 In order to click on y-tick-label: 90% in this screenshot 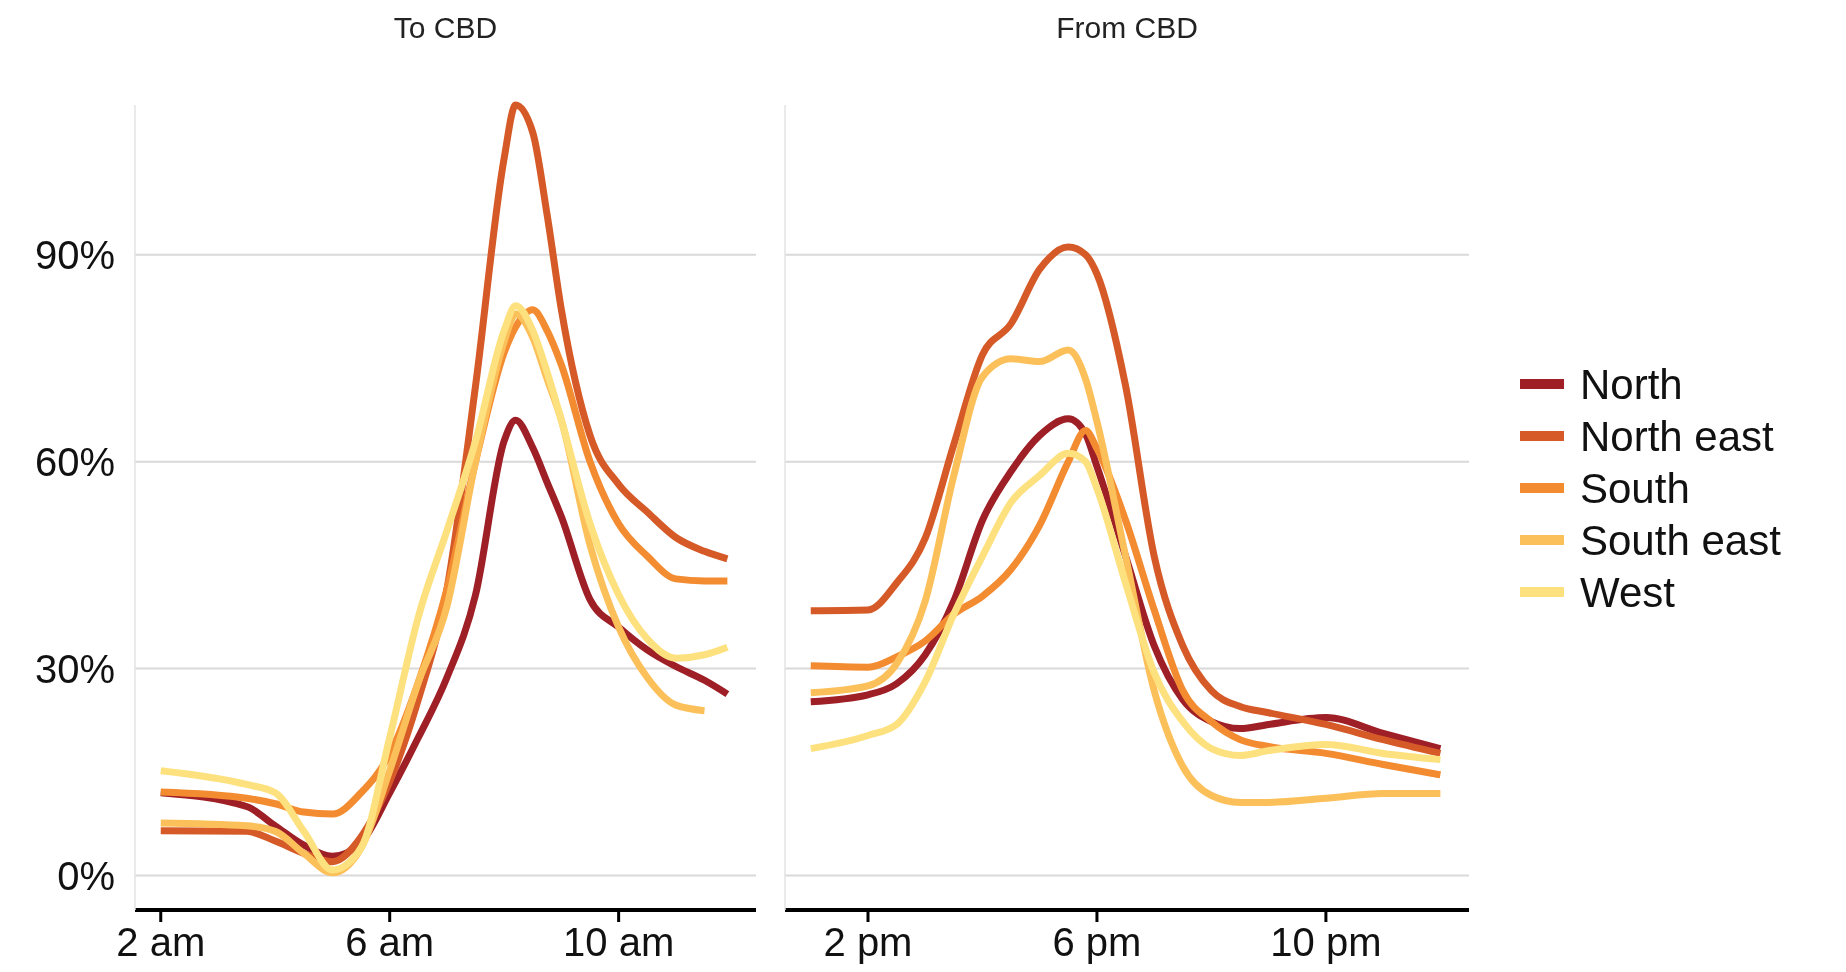, I will do `click(74, 254)`.